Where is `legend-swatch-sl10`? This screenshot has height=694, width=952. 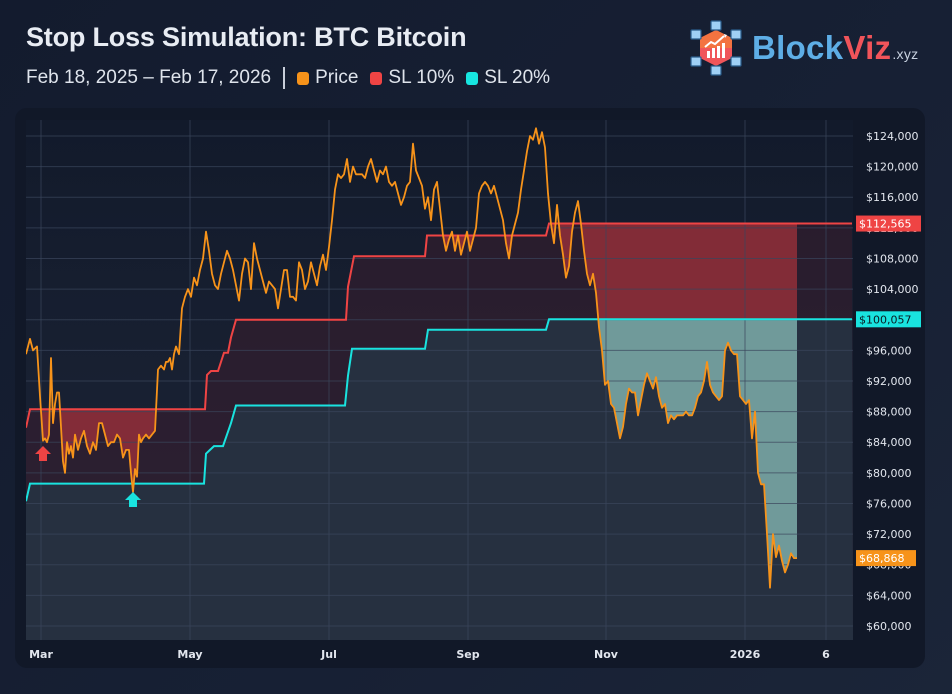 legend-swatch-sl10 is located at coordinates (376, 78).